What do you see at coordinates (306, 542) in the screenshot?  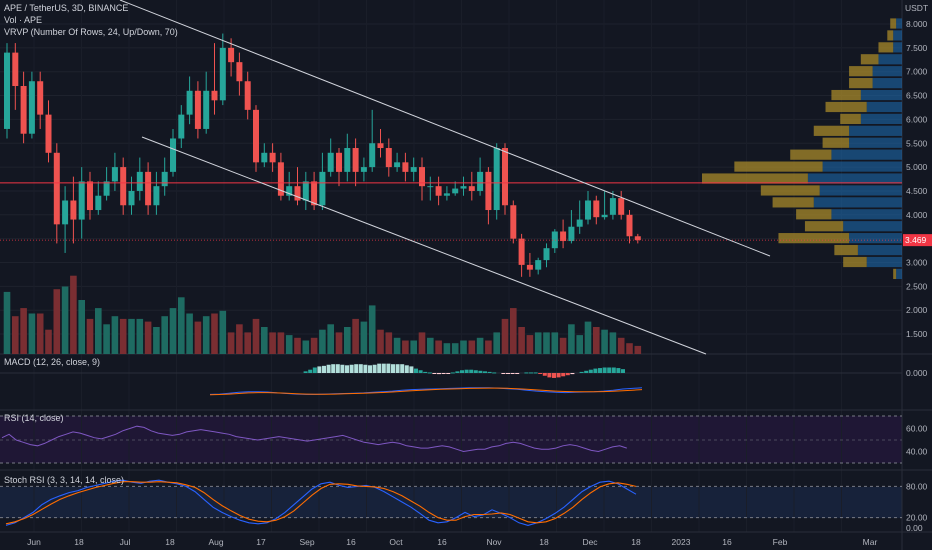 I see `time-tick-6: Sep` at bounding box center [306, 542].